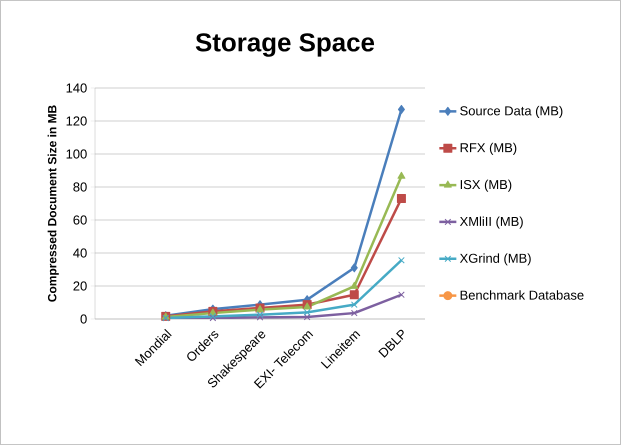 Image resolution: width=621 pixels, height=445 pixels. What do you see at coordinates (488, 148) in the screenshot?
I see `legend-label: RFX (MB)` at bounding box center [488, 148].